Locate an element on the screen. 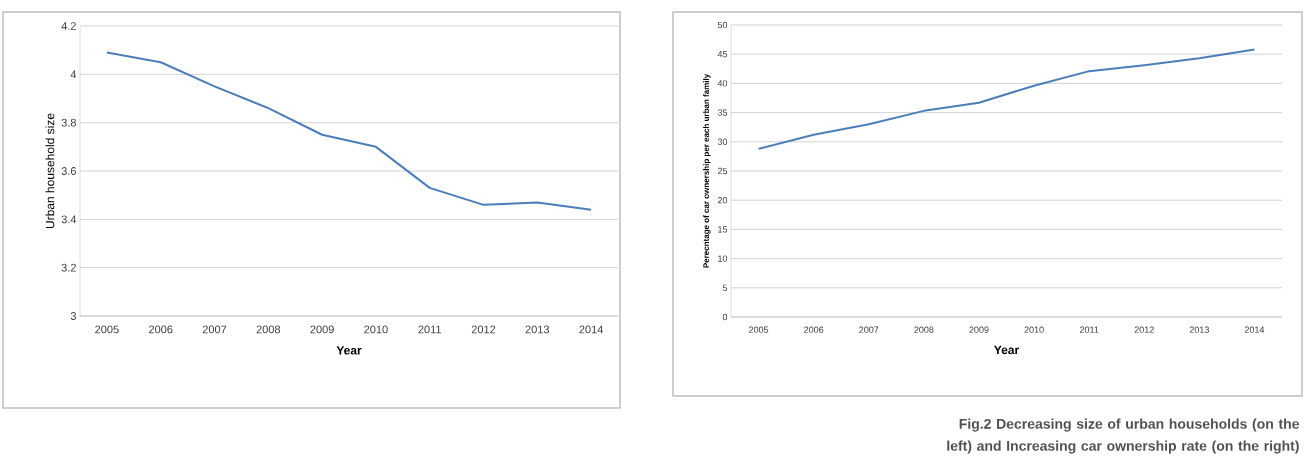 This screenshot has height=472, width=1305. y-tick-label: 45 is located at coordinates (722, 54).